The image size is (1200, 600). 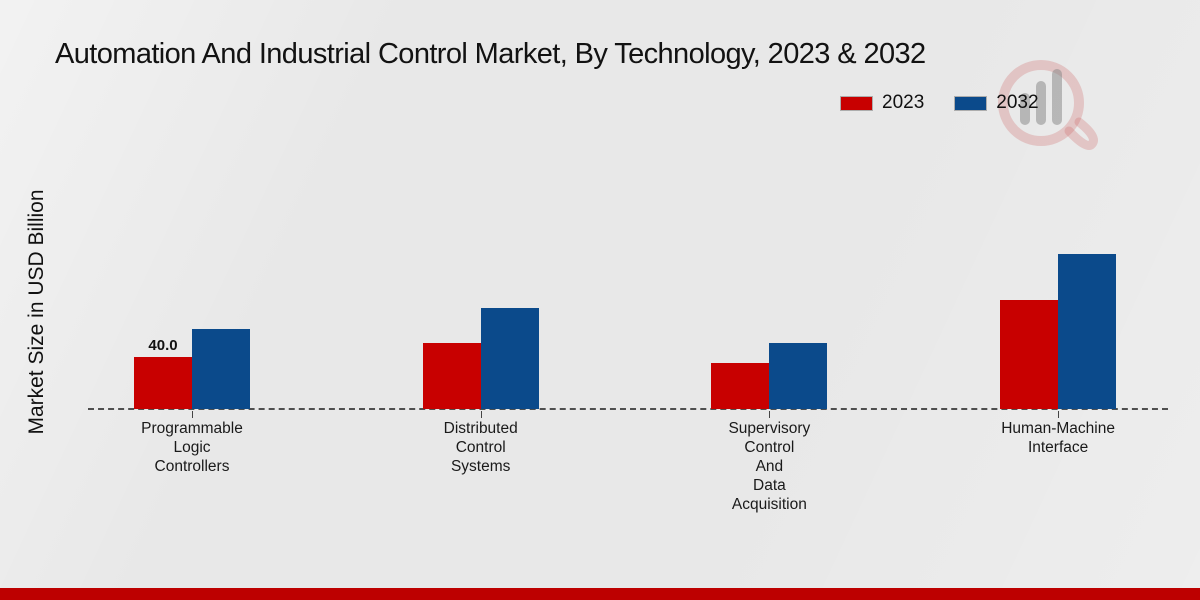 I want to click on bar-2032-cat0, so click(x=221, y=369).